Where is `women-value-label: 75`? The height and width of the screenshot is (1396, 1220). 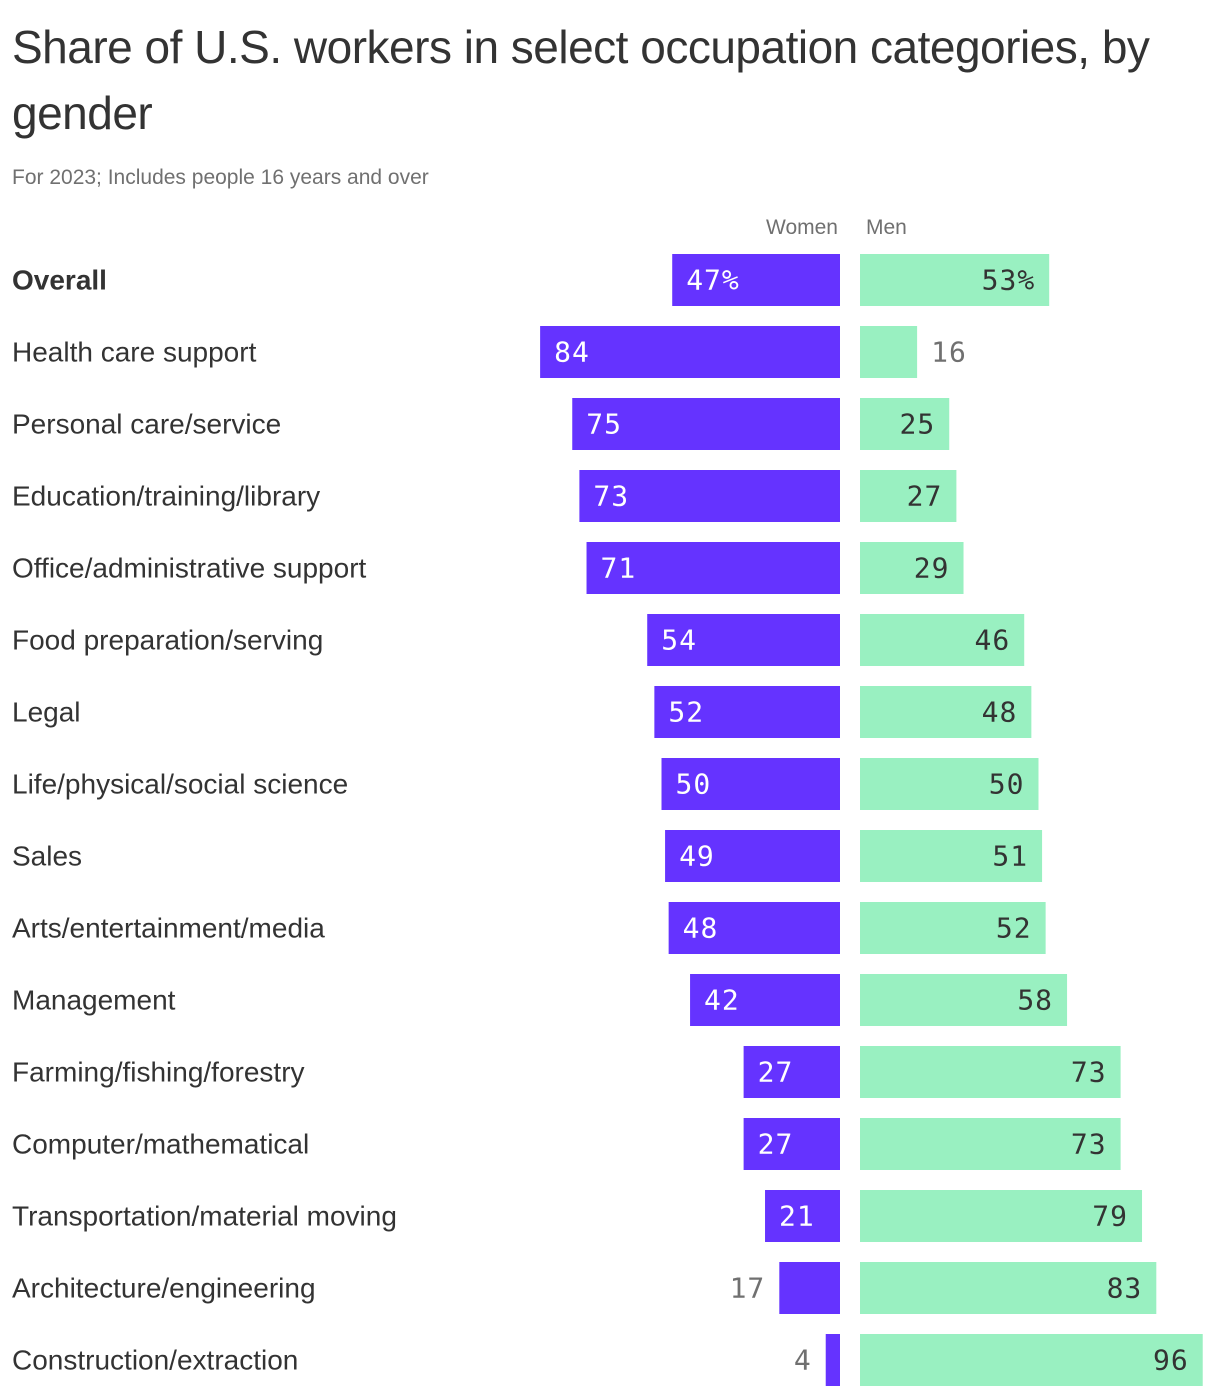 women-value-label: 75 is located at coordinates (604, 424).